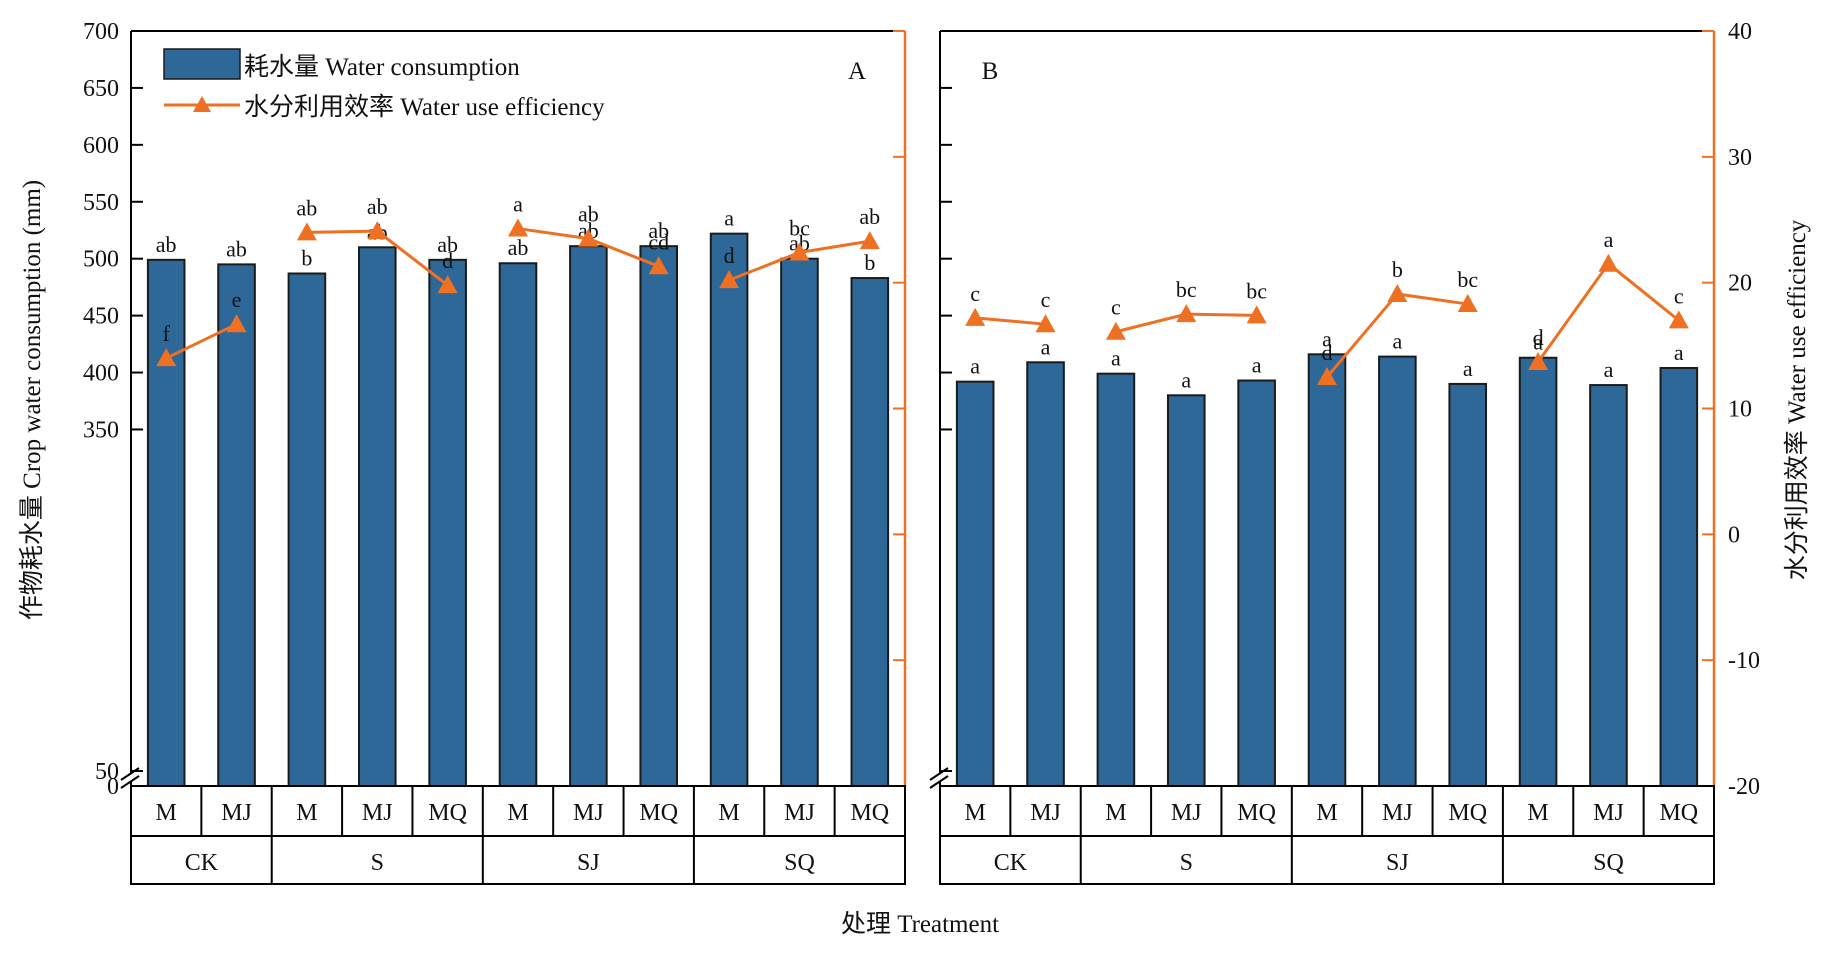 The image size is (1829, 955). What do you see at coordinates (307, 207) in the screenshot?
I see `wue-label-2: ab` at bounding box center [307, 207].